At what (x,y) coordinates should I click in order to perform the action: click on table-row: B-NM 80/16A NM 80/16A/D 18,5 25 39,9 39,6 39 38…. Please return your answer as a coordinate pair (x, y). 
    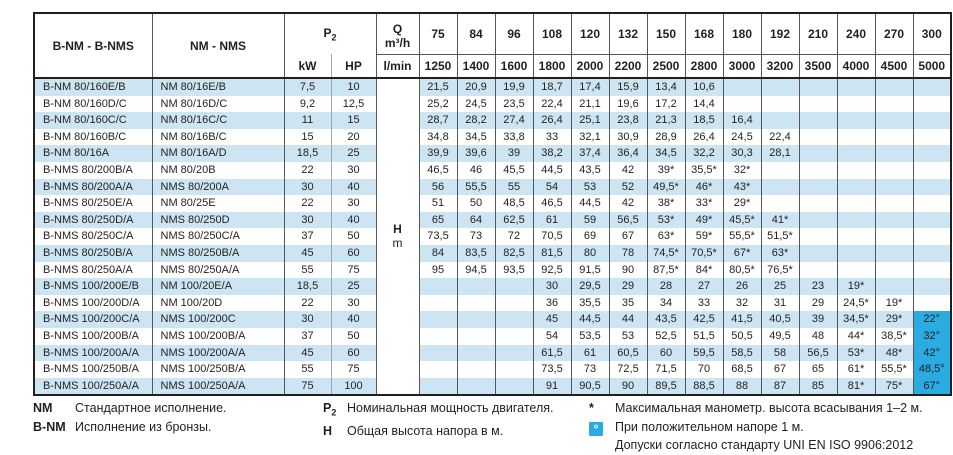
    Looking at the image, I should click on (492, 153).